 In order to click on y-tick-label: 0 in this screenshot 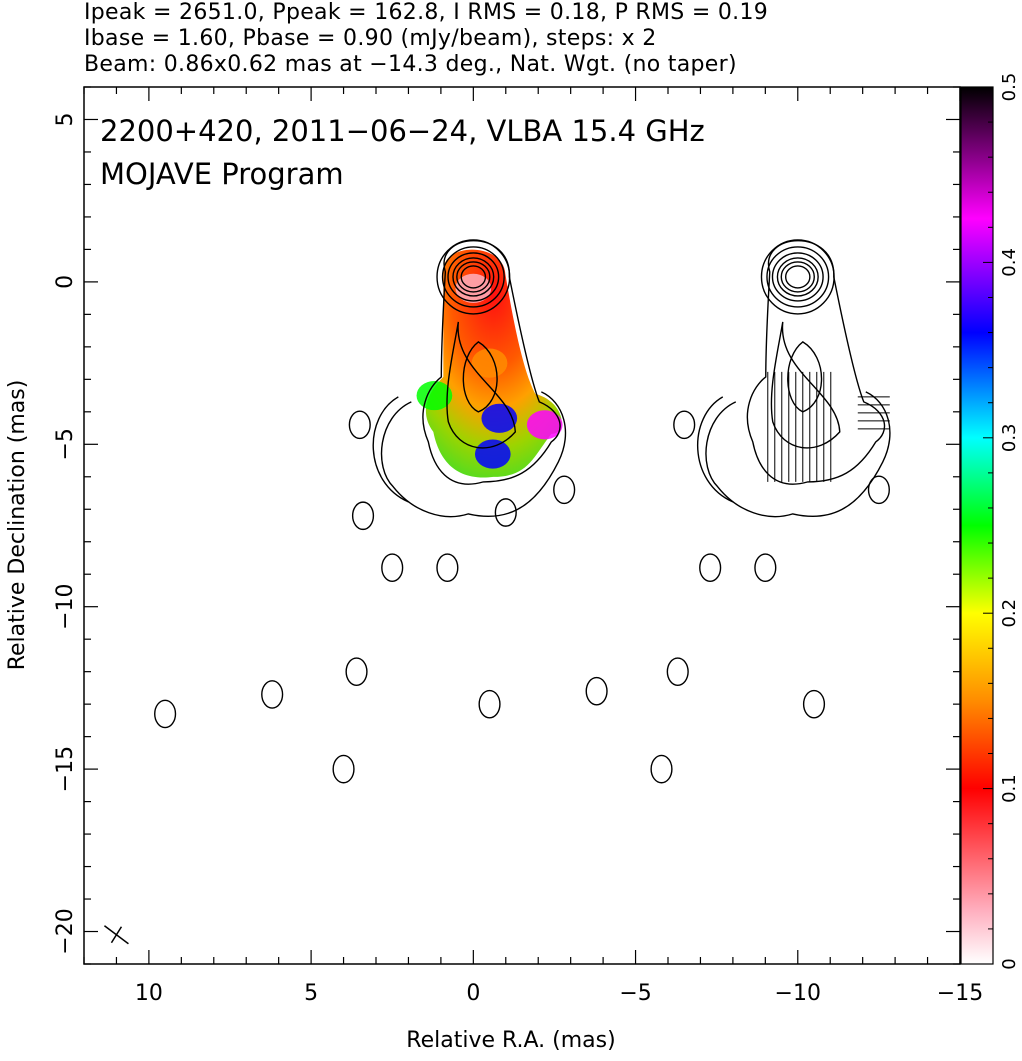, I will do `click(65, 282)`.